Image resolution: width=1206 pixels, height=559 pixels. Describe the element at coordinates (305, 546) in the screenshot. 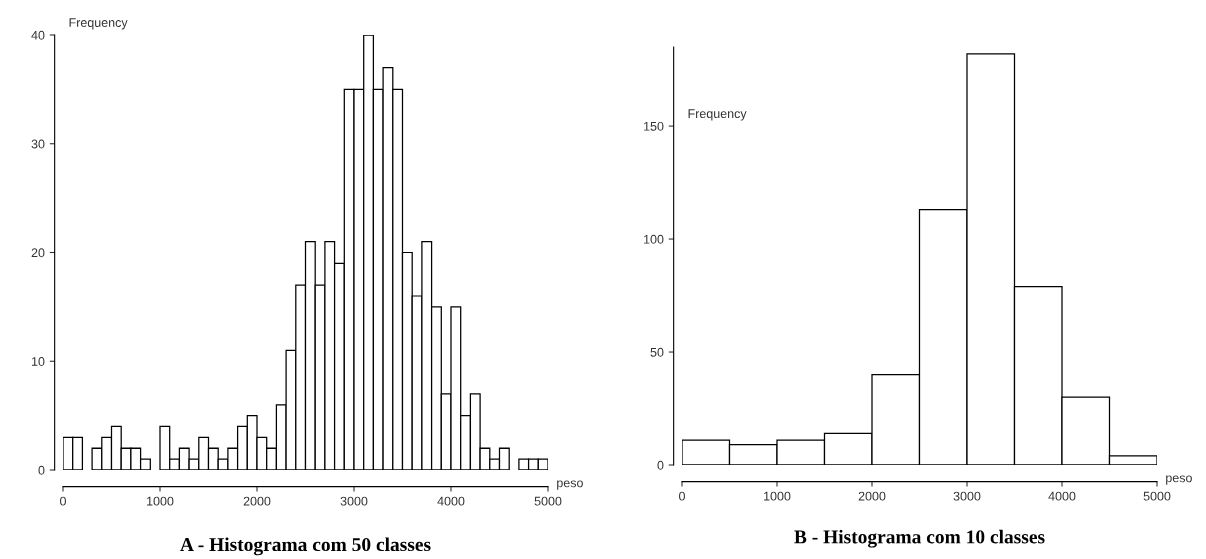

I see `text: A - Histograma com 50 classes` at that location.